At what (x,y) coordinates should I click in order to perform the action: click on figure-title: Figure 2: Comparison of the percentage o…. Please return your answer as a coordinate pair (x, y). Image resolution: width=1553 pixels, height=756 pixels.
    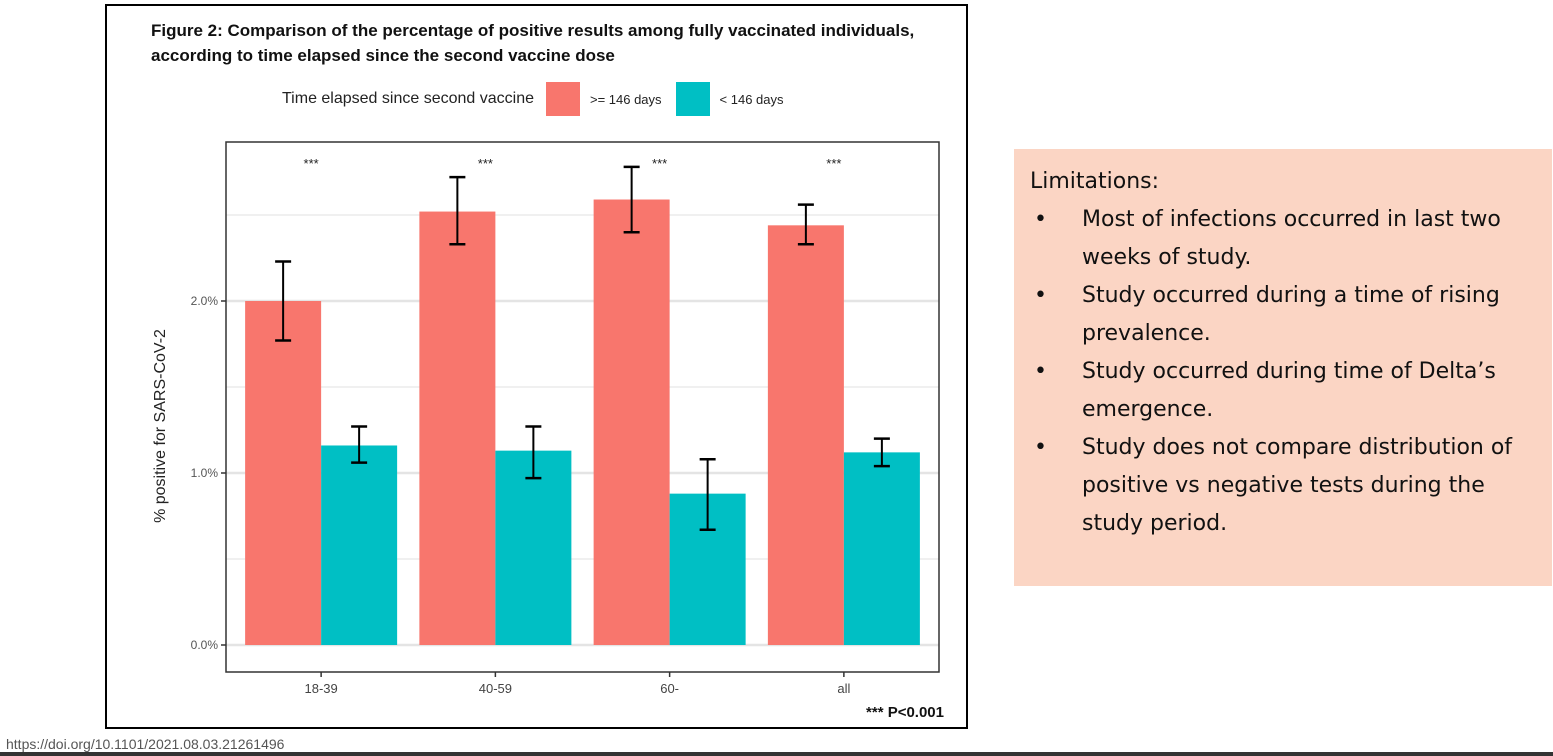
    Looking at the image, I should click on (533, 43).